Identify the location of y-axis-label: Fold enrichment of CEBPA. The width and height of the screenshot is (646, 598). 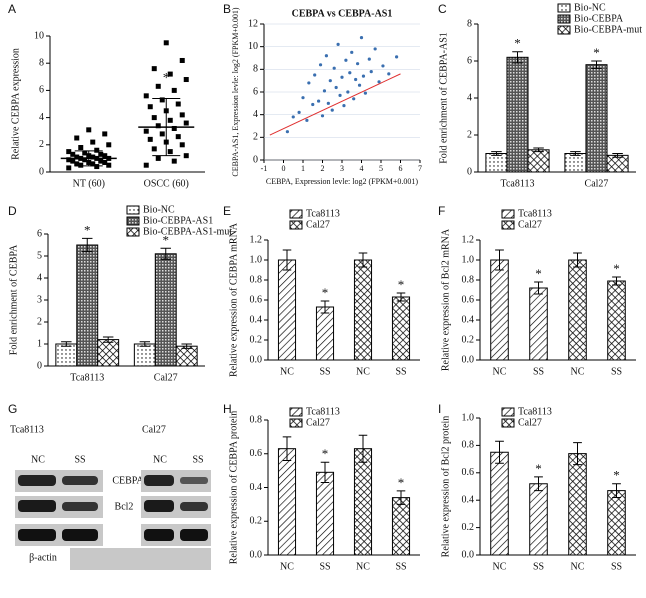
(13, 299).